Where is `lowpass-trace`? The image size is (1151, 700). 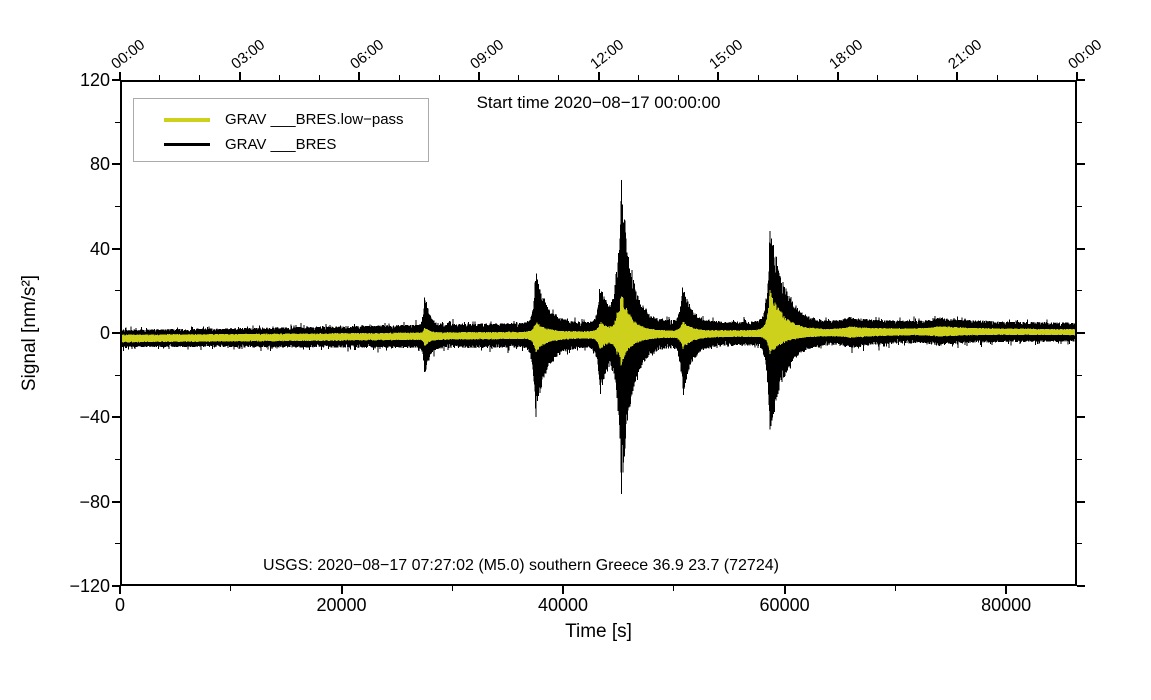
lowpass-trace is located at coordinates (598, 327).